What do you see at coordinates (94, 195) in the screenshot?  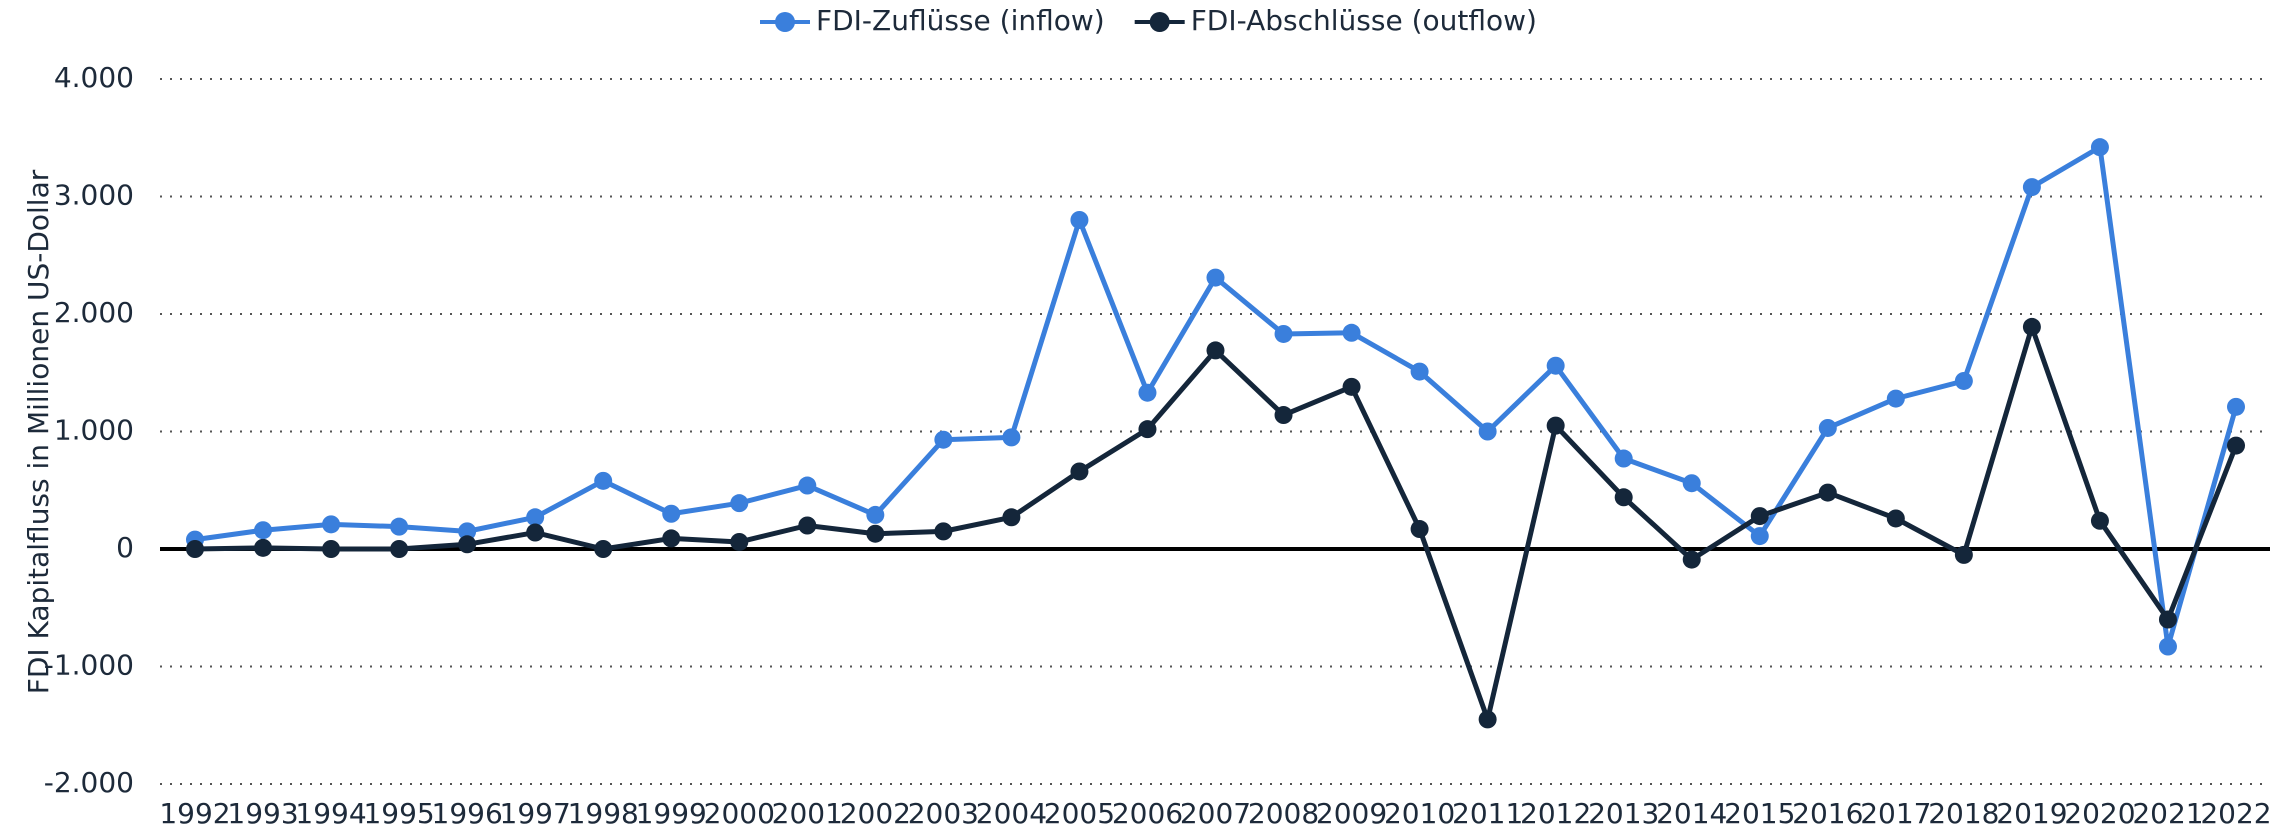 I see `y-tick-label: 3.000` at bounding box center [94, 195].